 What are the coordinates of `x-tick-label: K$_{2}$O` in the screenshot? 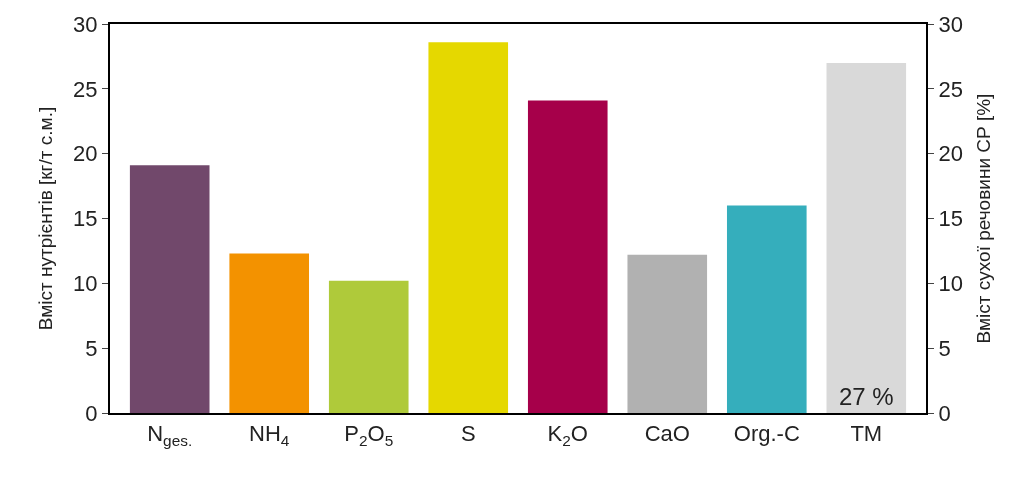 It's located at (567, 435).